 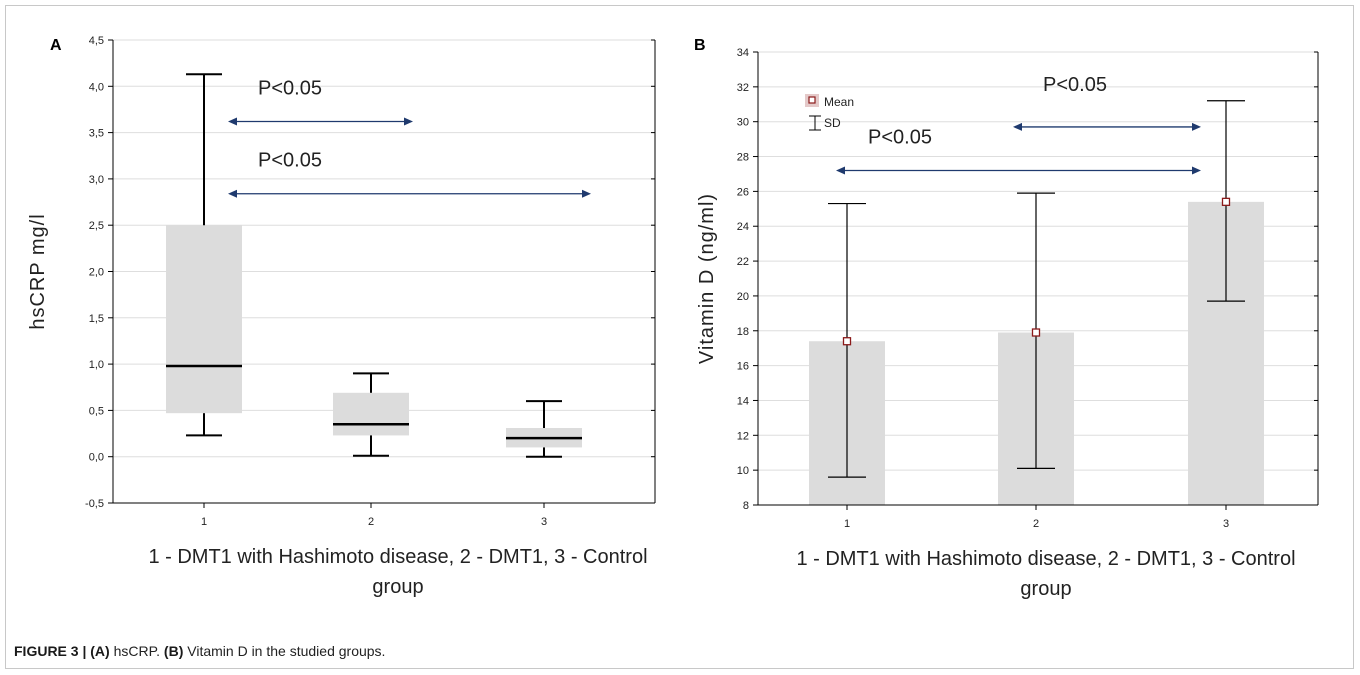 What do you see at coordinates (743, 88) in the screenshot?
I see `y-tick-label: 32` at bounding box center [743, 88].